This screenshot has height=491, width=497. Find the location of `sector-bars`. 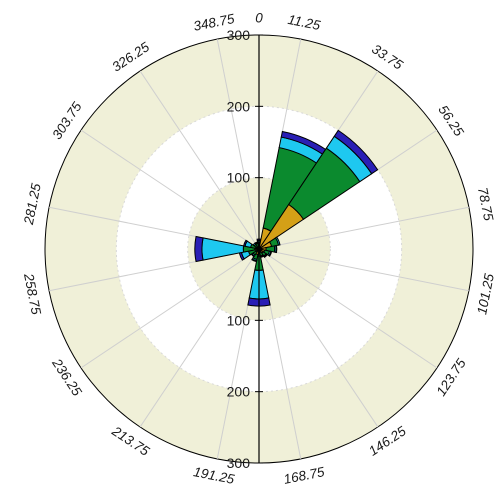

sector-bars is located at coordinates (286, 218).